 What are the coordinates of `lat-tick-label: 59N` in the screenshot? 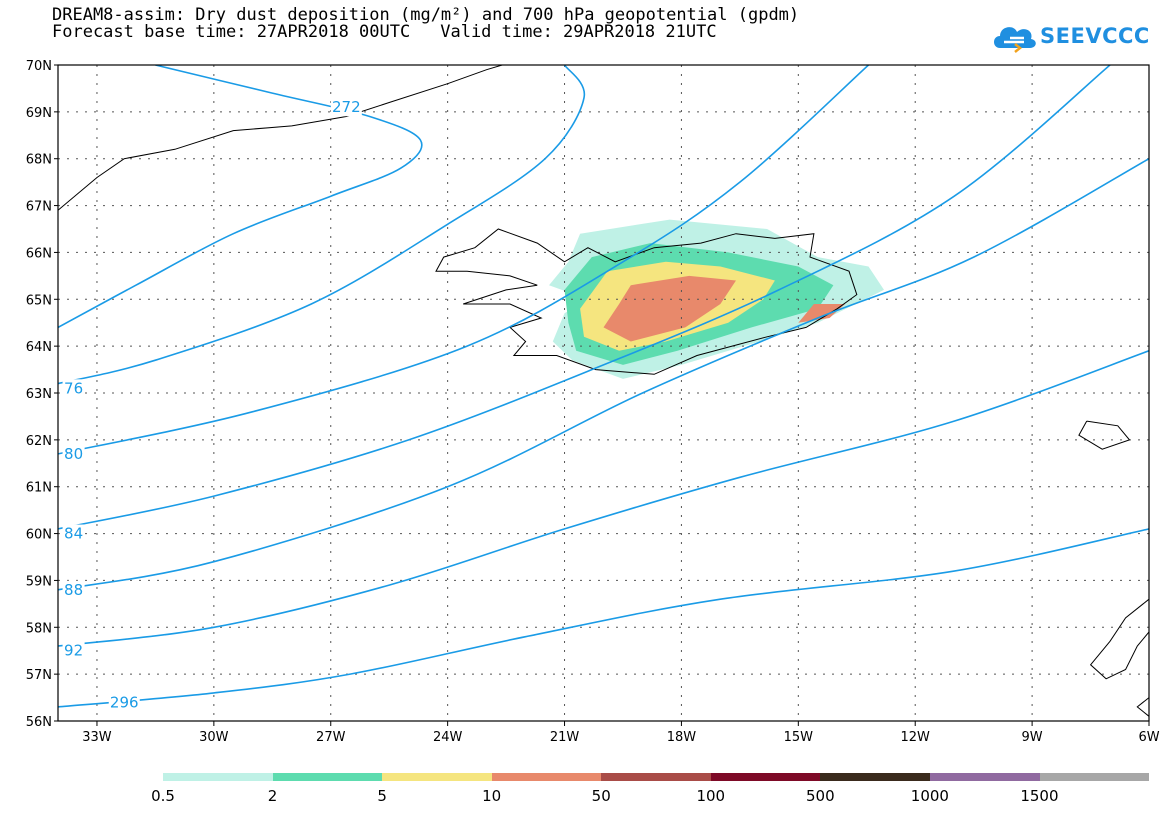 It's located at (39, 581).